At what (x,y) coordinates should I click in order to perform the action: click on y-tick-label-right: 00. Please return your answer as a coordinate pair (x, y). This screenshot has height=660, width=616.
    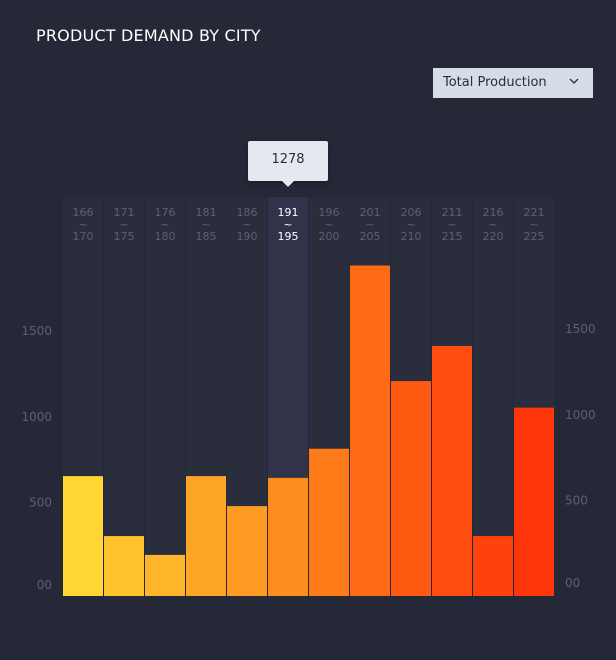
    Looking at the image, I should click on (572, 583).